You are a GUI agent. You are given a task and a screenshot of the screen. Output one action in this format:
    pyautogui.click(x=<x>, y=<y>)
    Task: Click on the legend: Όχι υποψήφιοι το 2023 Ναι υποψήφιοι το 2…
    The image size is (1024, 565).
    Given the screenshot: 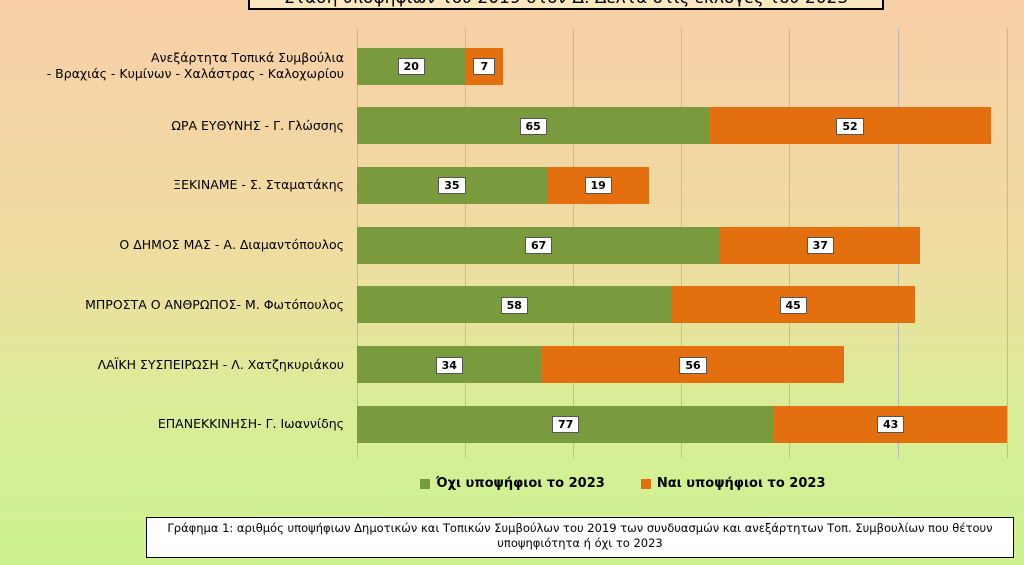 What is the action you would take?
    pyautogui.click(x=623, y=483)
    